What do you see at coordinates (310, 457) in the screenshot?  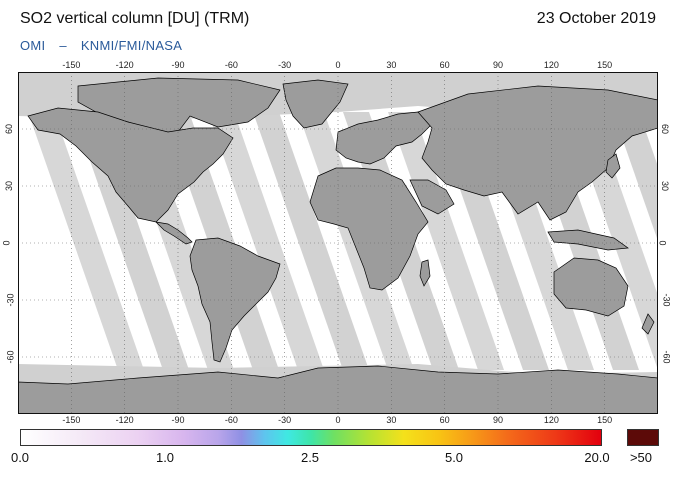 I see `colorbar-label: 2.5` at bounding box center [310, 457].